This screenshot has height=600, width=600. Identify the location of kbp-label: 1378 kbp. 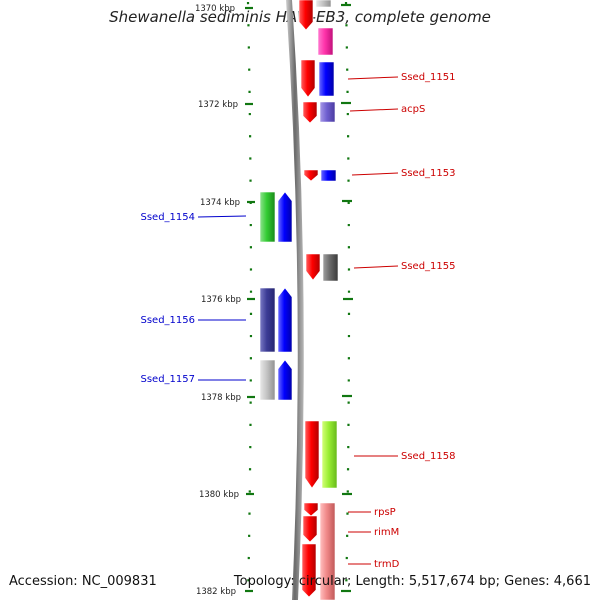
(221, 398).